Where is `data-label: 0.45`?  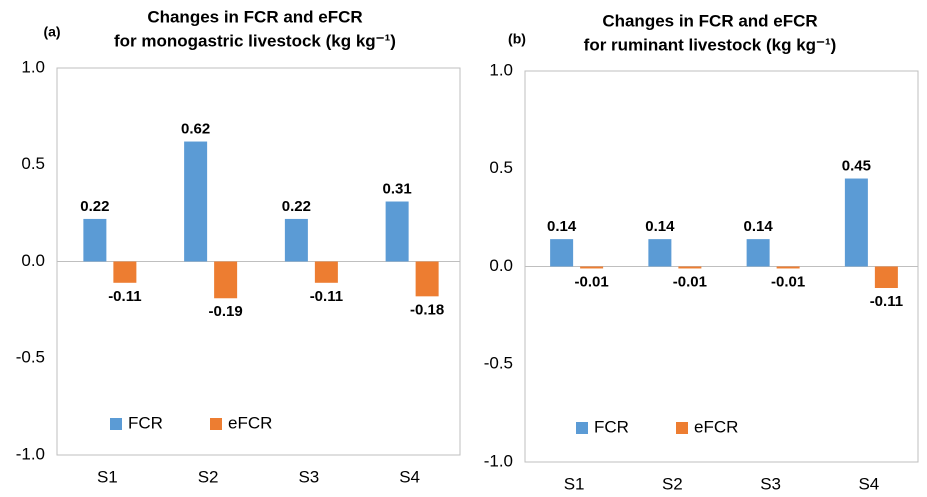 data-label: 0.45 is located at coordinates (856, 165).